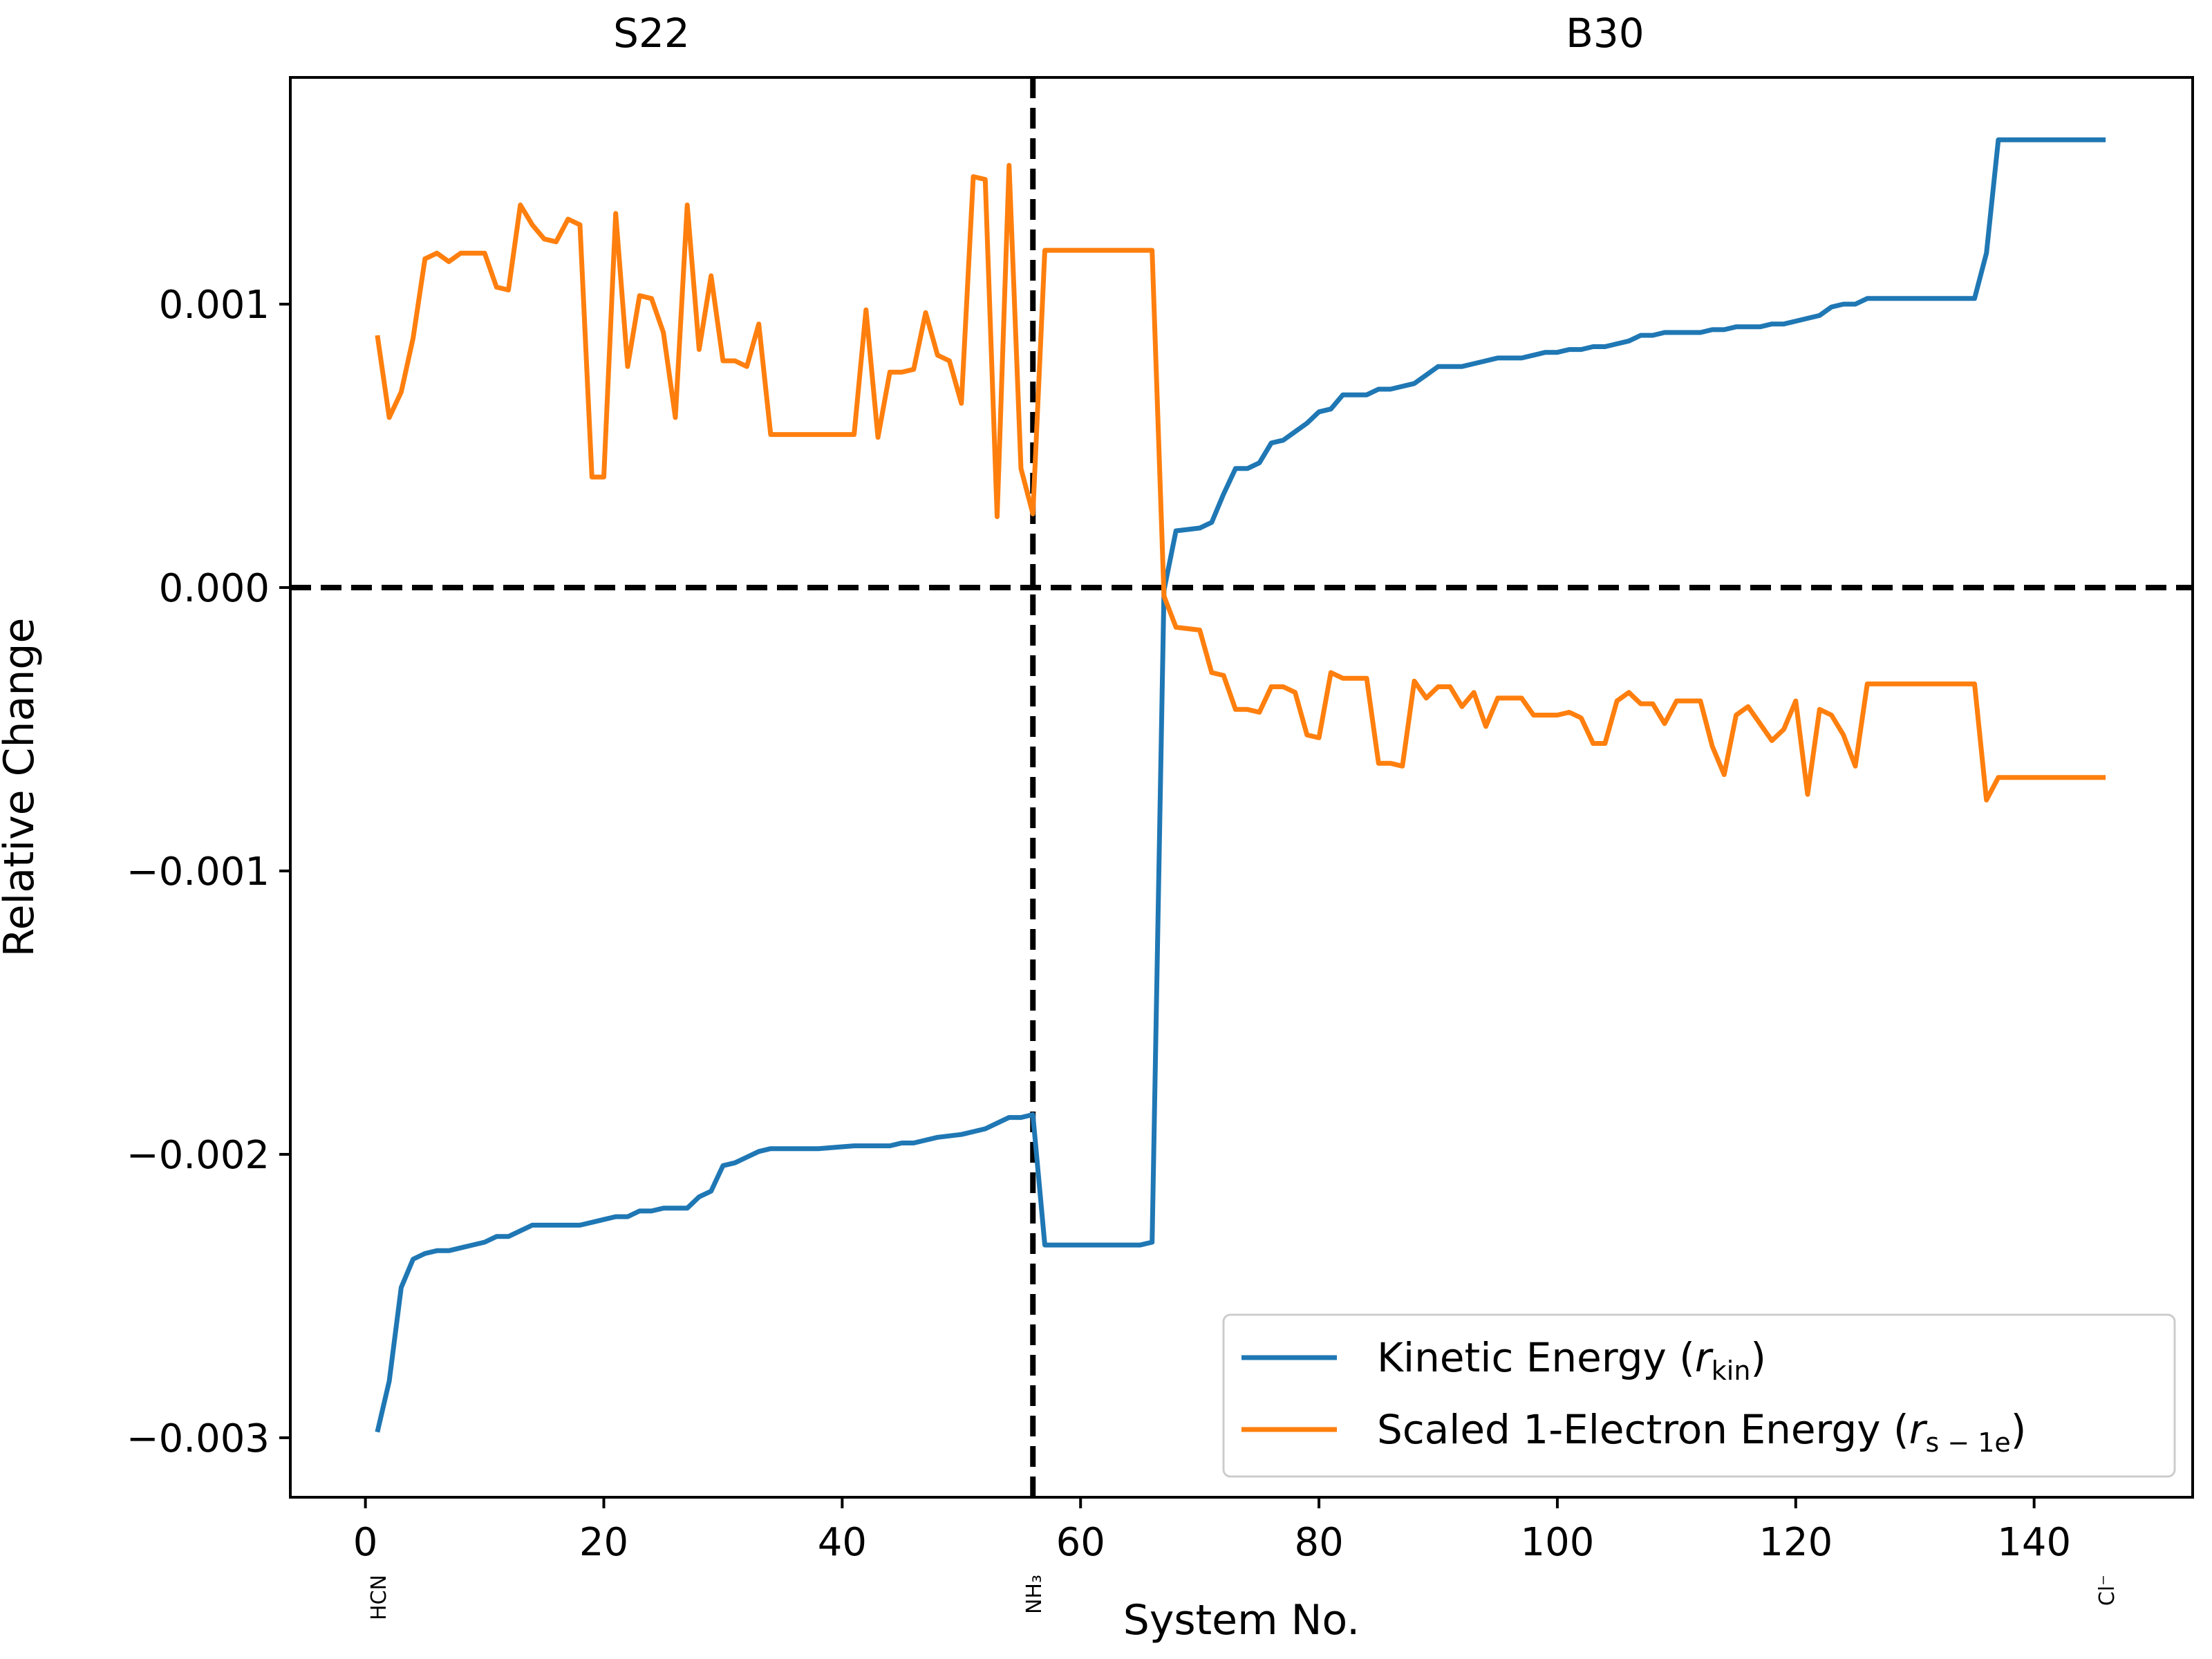  I want to click on section-label-s22: S22, so click(651, 34).